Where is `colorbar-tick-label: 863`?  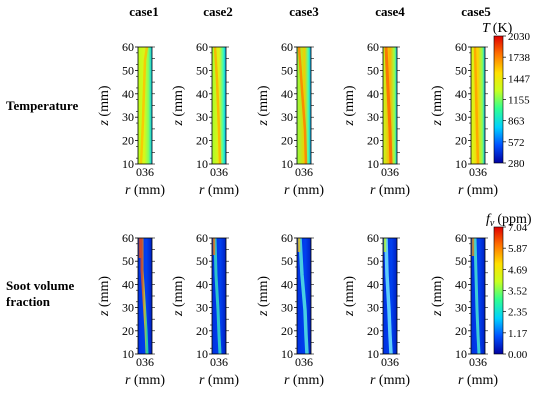 colorbar-tick-label: 863 is located at coordinates (516, 122).